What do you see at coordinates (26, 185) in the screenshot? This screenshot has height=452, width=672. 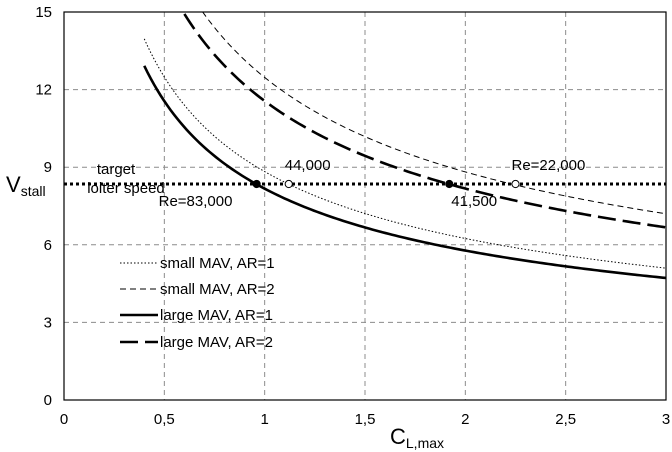 I see `y-axis-title: Vstall` at bounding box center [26, 185].